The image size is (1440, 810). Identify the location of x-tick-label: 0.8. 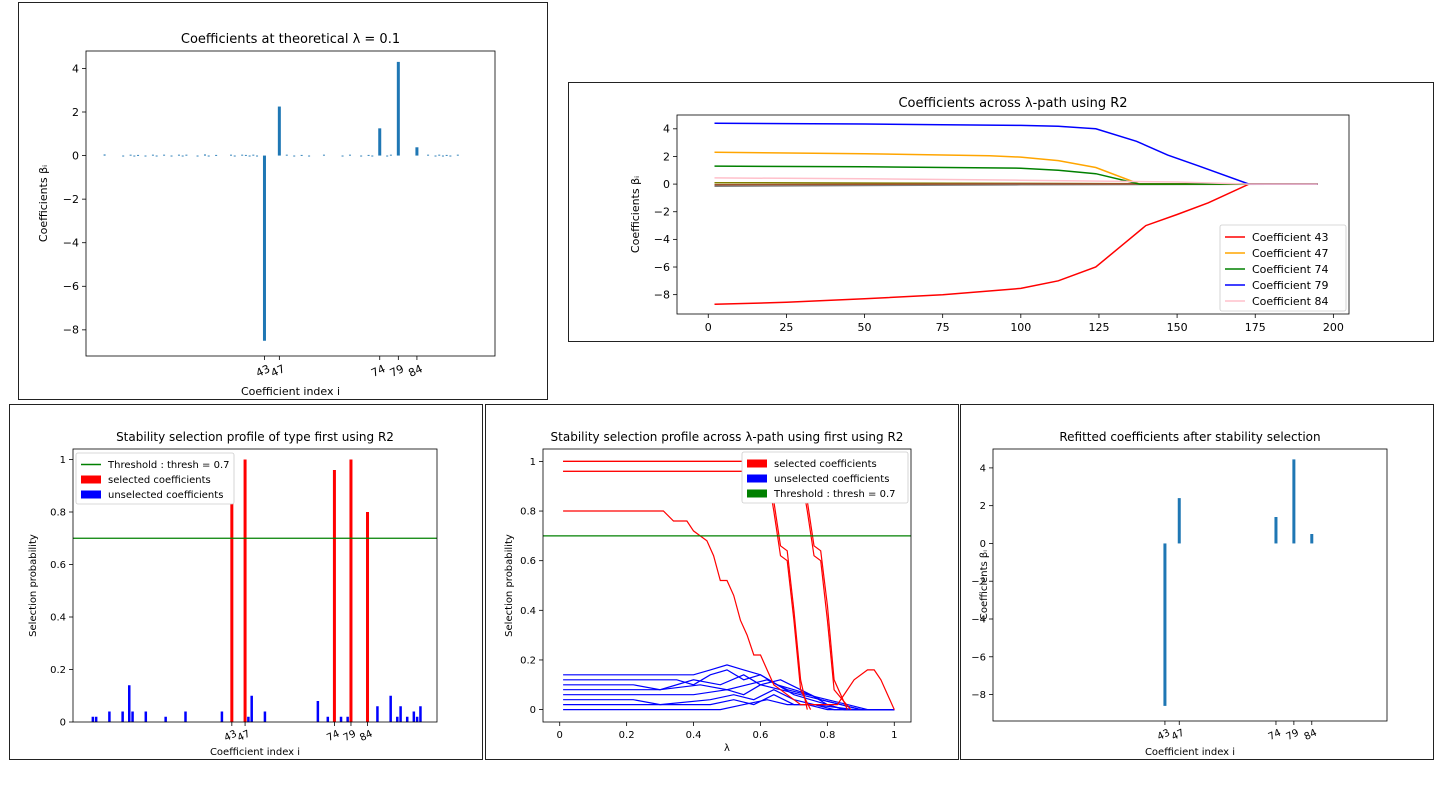
(827, 735).